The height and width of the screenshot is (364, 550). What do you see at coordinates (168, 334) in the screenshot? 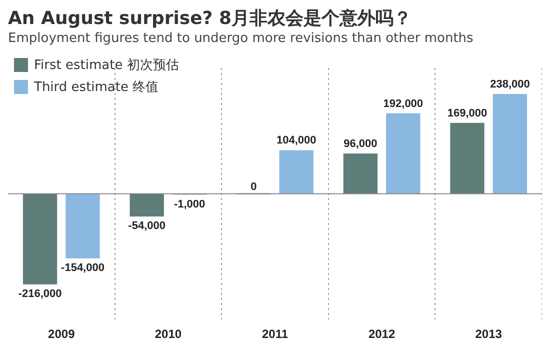
I see `x-tick-label: 2010` at bounding box center [168, 334].